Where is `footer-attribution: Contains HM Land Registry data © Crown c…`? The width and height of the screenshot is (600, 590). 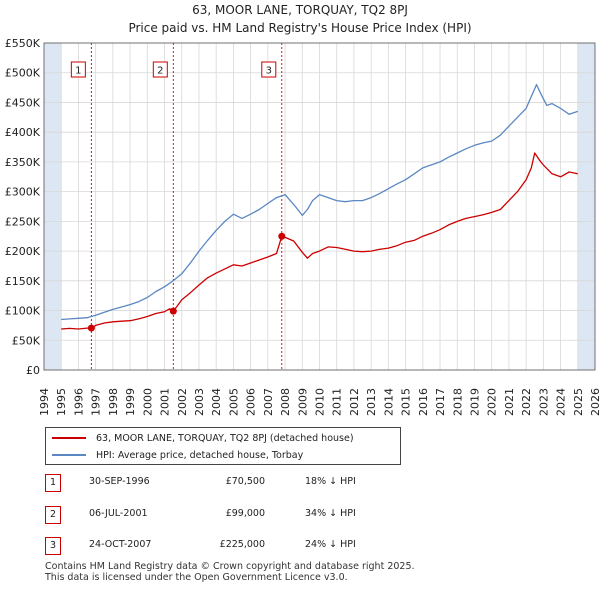
footer-attribution: Contains HM Land Registry data © Crown c… is located at coordinates (230, 572).